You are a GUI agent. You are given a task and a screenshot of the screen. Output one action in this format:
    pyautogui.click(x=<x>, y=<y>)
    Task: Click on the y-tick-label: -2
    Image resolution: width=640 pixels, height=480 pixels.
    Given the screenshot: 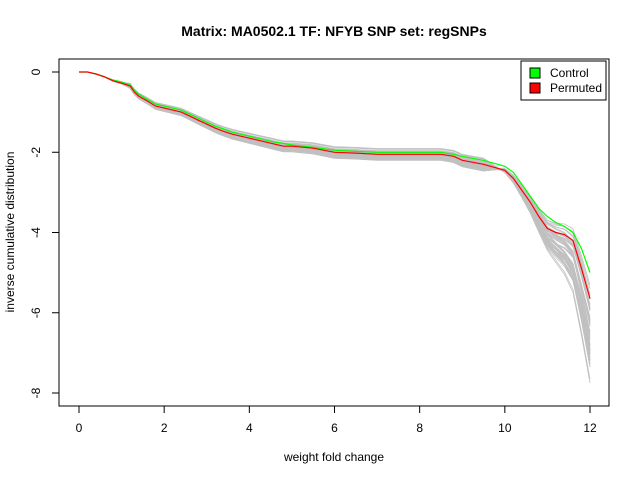 What is the action you would take?
    pyautogui.click(x=36, y=152)
    